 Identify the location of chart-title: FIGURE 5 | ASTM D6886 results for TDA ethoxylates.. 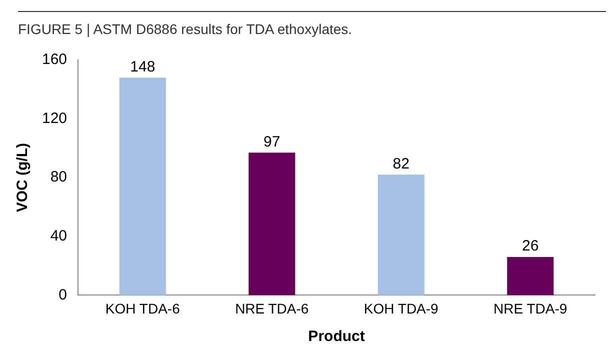
(185, 29).